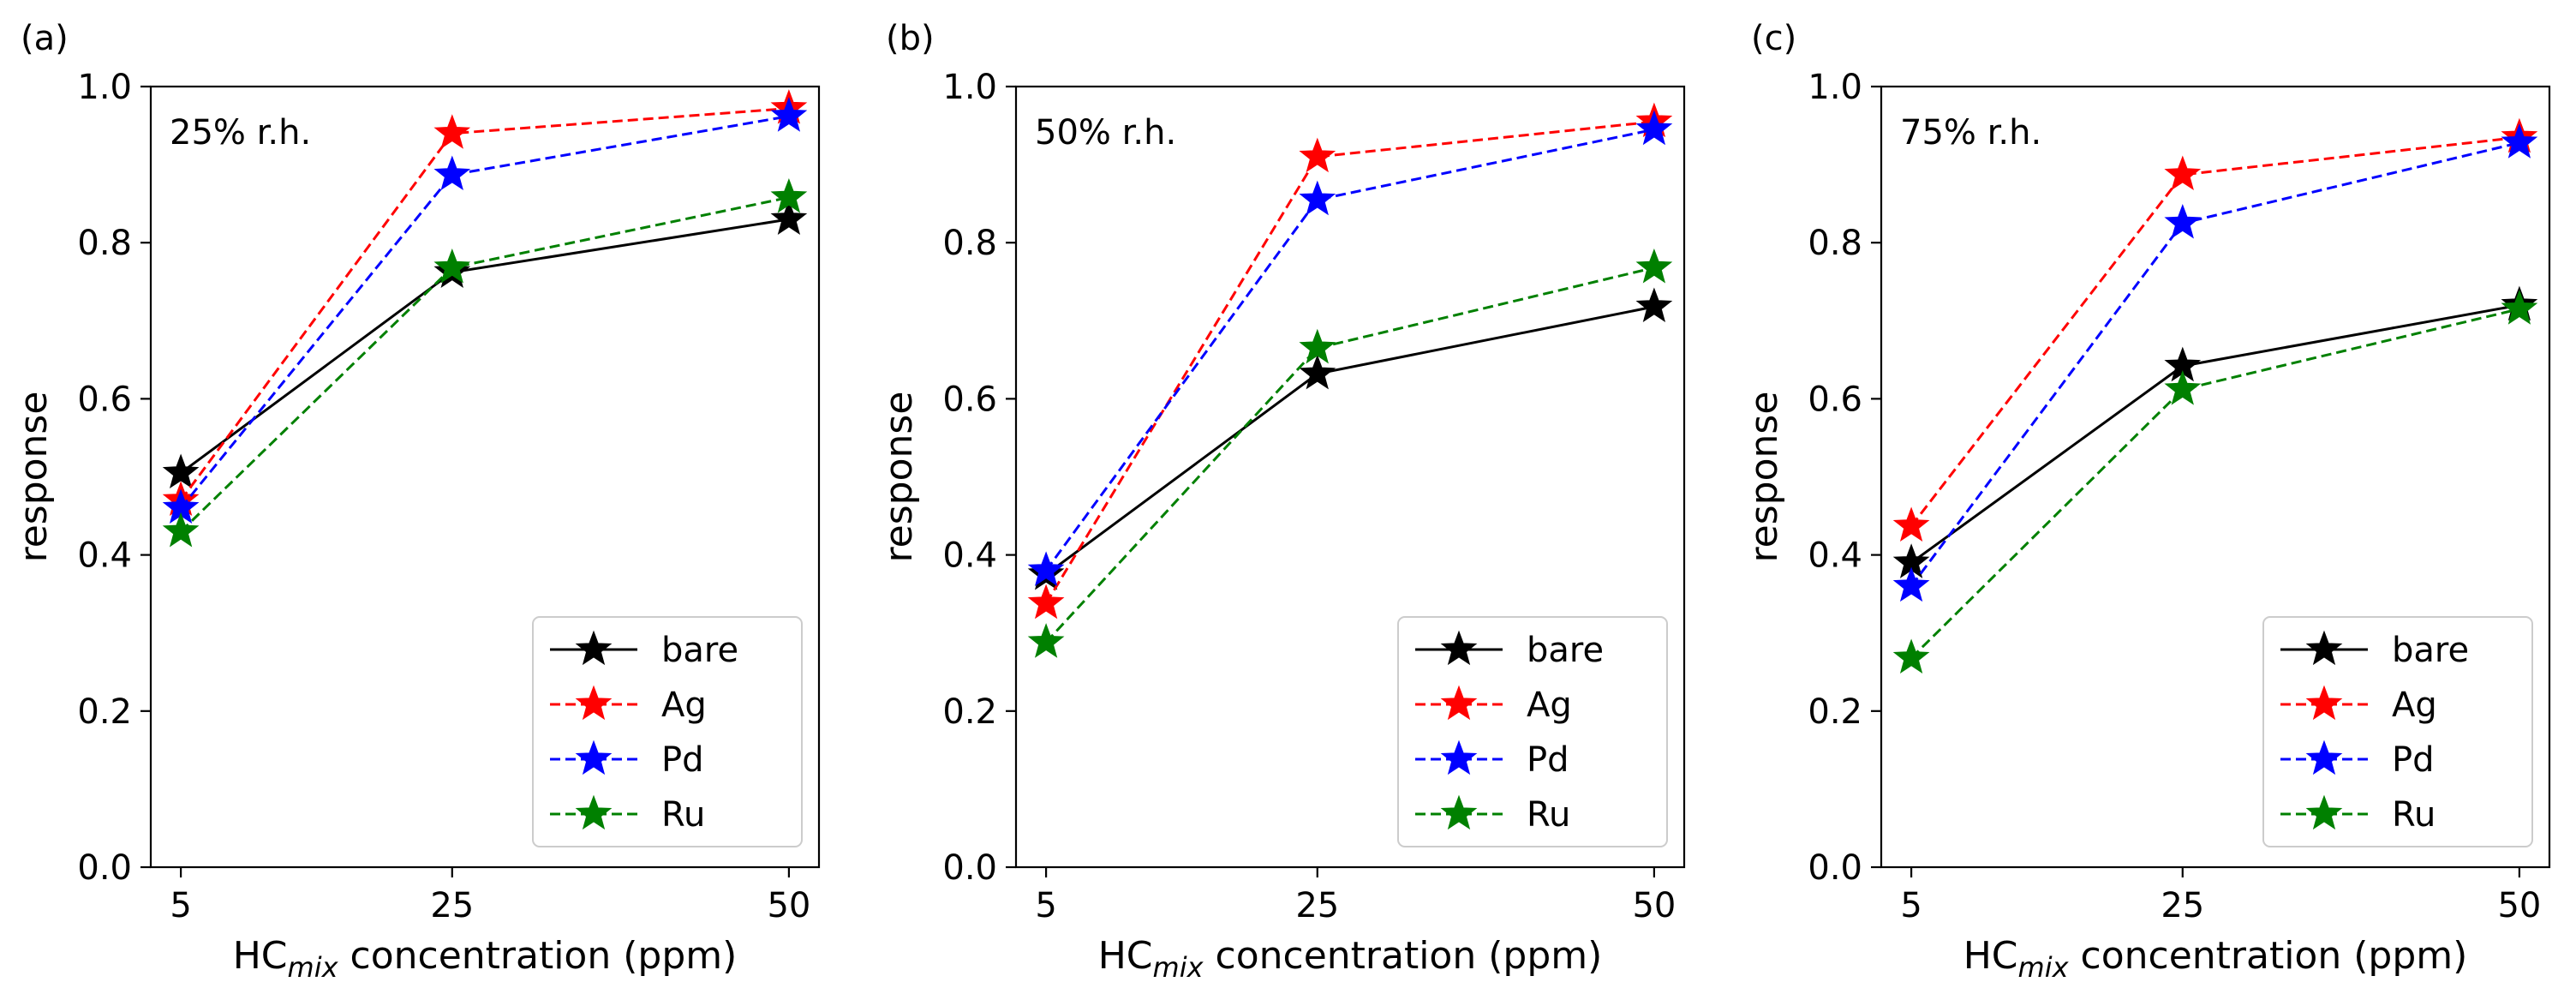 The image size is (2576, 994). What do you see at coordinates (1106, 133) in the screenshot?
I see `condition-label: 50% r.h.` at bounding box center [1106, 133].